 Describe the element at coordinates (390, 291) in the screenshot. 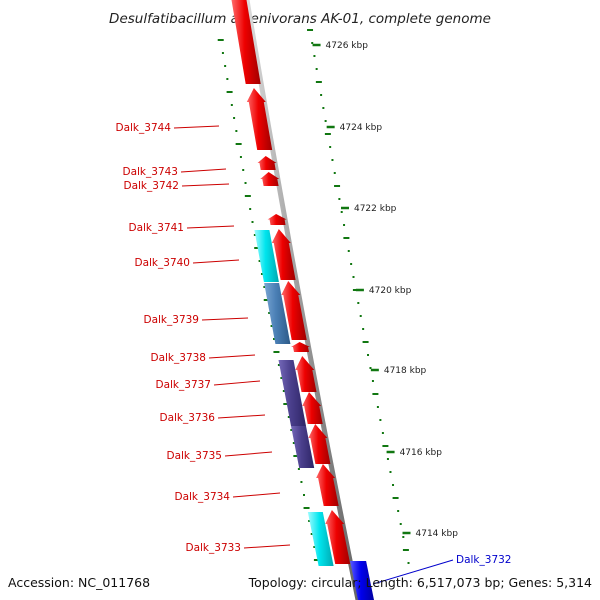

I see `ruler-label: 4720 kbp` at that location.